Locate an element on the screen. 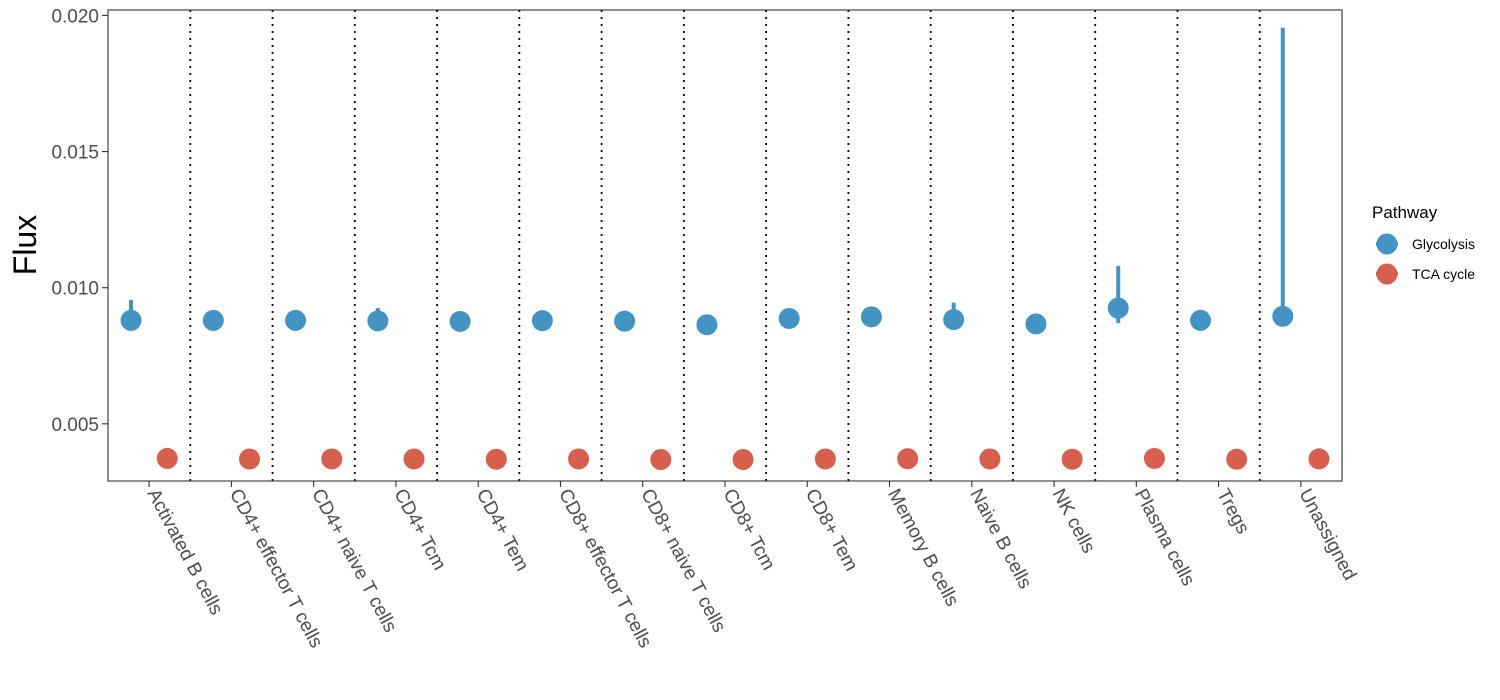 Image resolution: width=1500 pixels, height=700 pixels. legend: Pathway Glycolysis TCA cycle is located at coordinates (1423, 244).